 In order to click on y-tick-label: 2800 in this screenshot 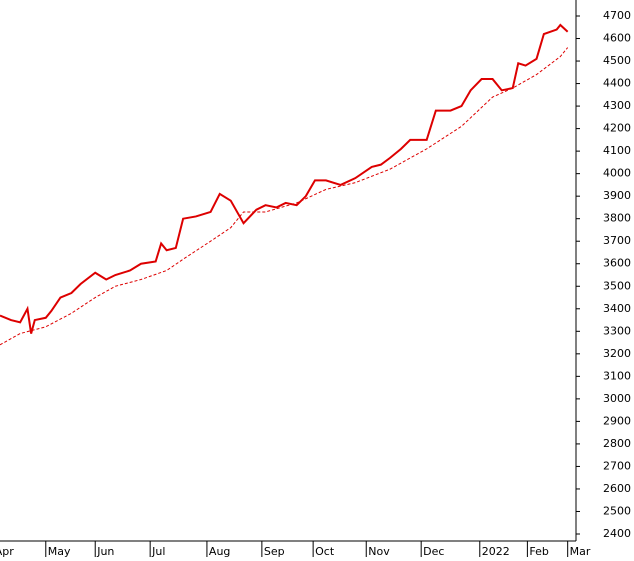, I will do `click(617, 443)`.